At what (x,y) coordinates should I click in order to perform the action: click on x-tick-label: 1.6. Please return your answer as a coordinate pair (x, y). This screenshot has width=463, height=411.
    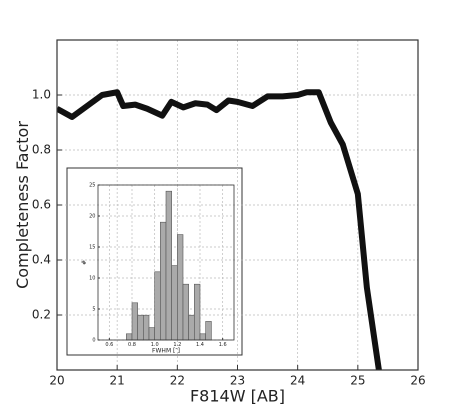
    Looking at the image, I should click on (223, 345).